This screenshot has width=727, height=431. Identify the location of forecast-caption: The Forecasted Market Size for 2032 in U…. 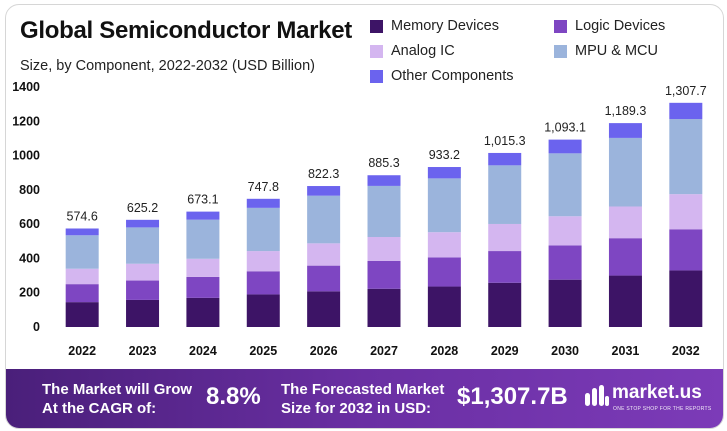
(362, 399).